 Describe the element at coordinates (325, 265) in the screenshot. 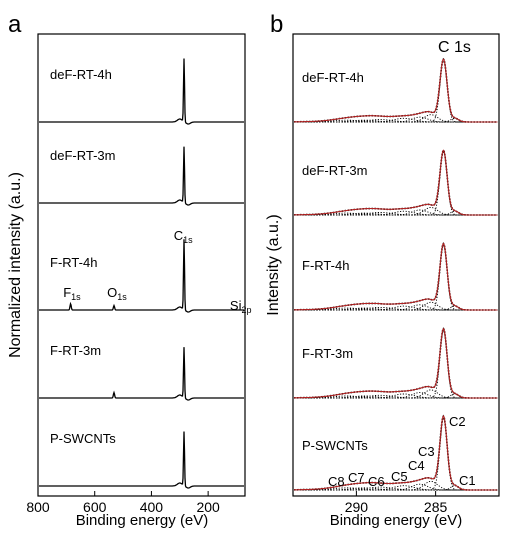

I see `panel-b-series-label: F-RT-4h` at that location.